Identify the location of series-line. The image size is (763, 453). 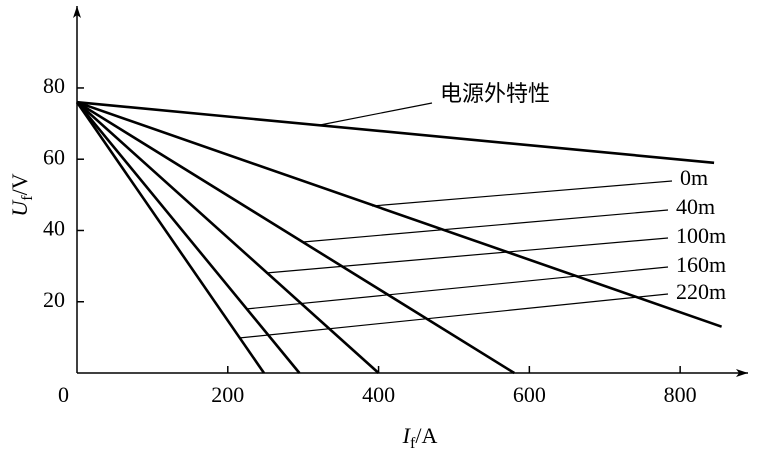
(395, 132).